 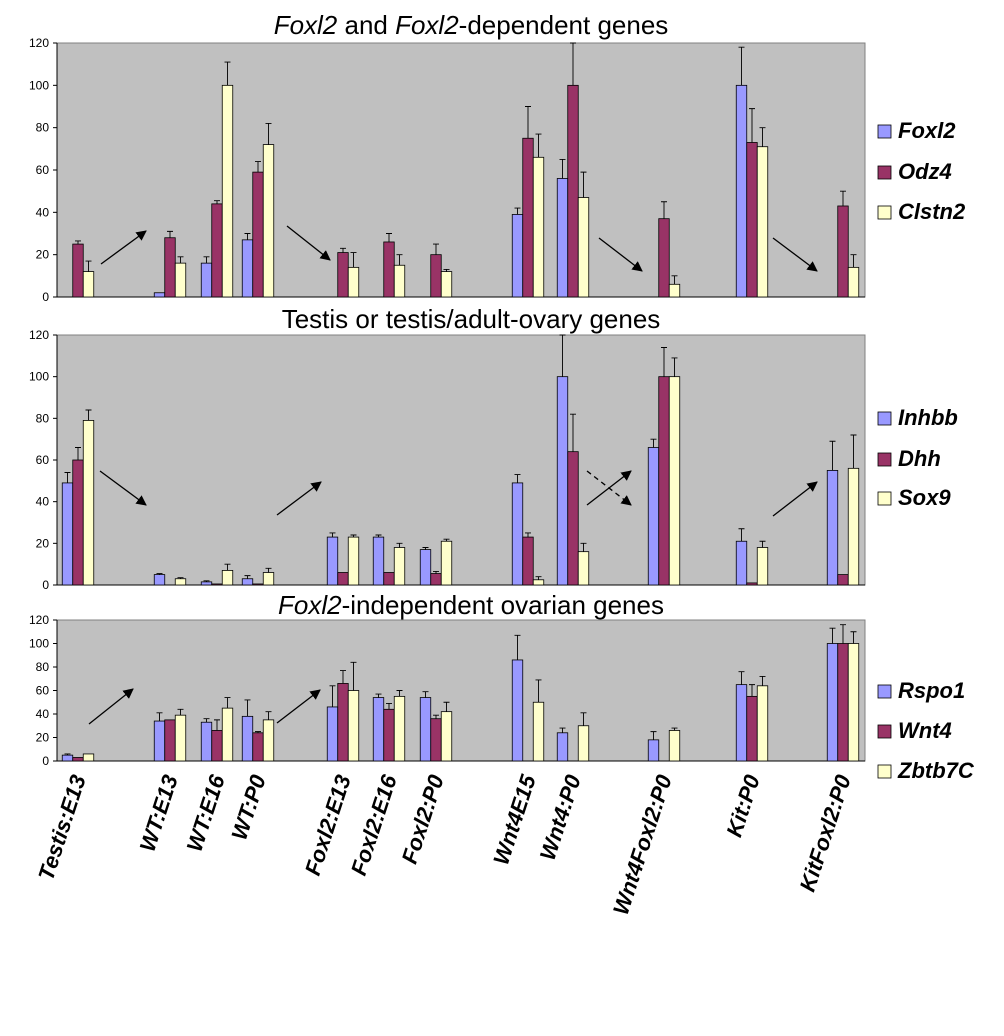 What do you see at coordinates (562, 747) in the screenshot?
I see `bar-rspo1-wnt4-p0` at bounding box center [562, 747].